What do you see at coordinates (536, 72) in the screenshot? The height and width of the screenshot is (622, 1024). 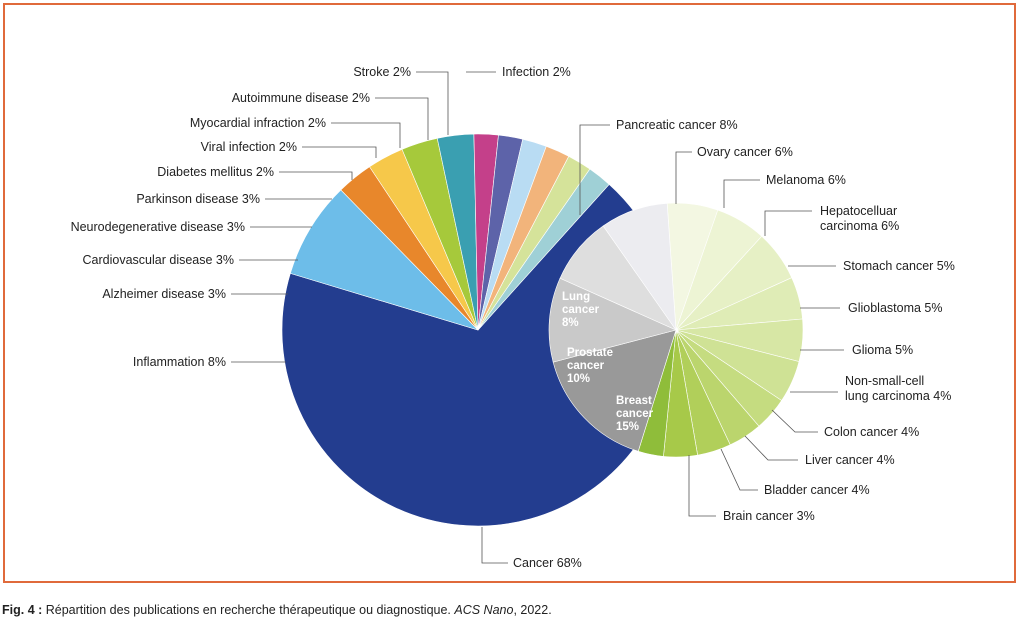 I see `label-infection-2: Infection 2%` at bounding box center [536, 72].